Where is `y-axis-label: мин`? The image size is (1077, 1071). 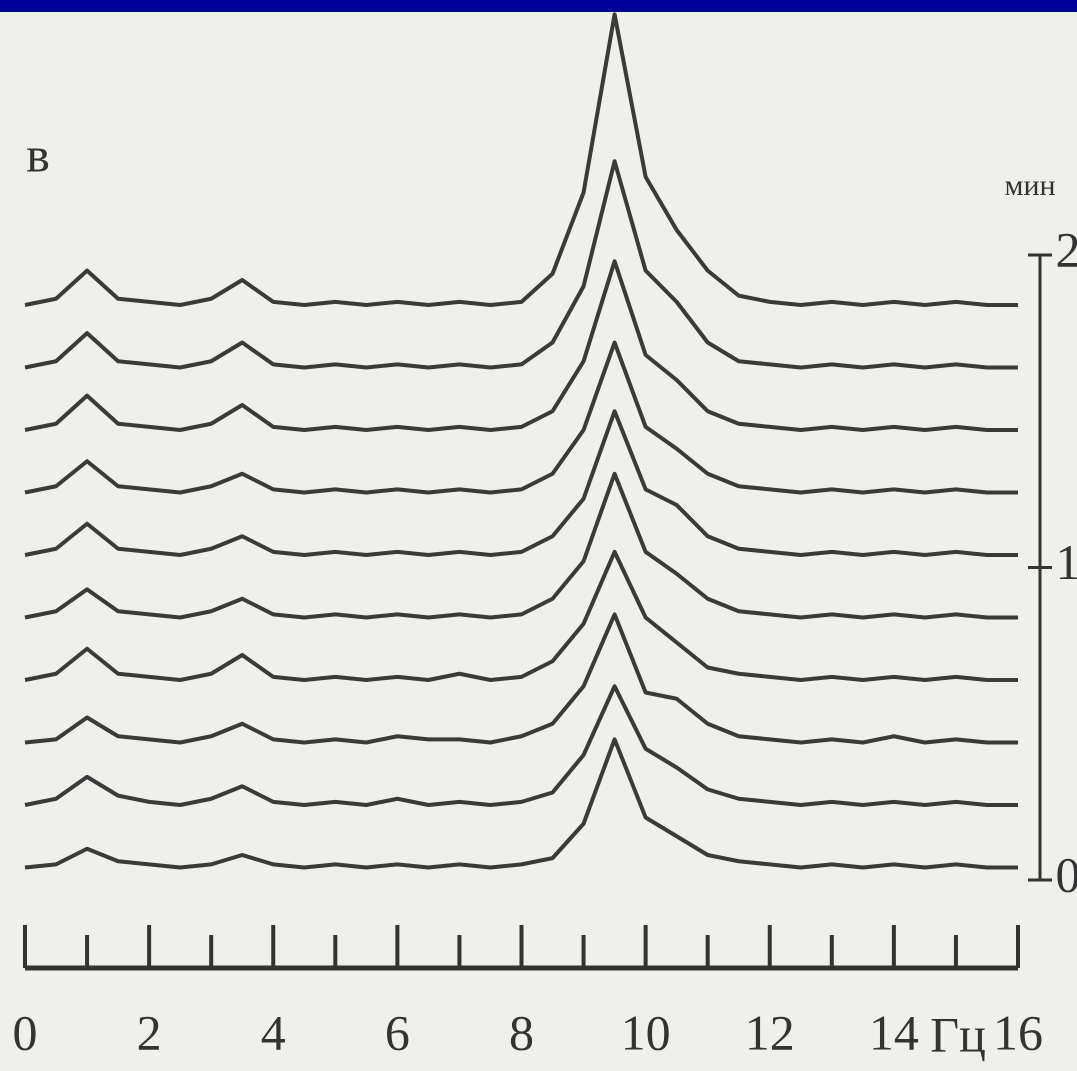 y-axis-label: мин is located at coordinates (1029, 185).